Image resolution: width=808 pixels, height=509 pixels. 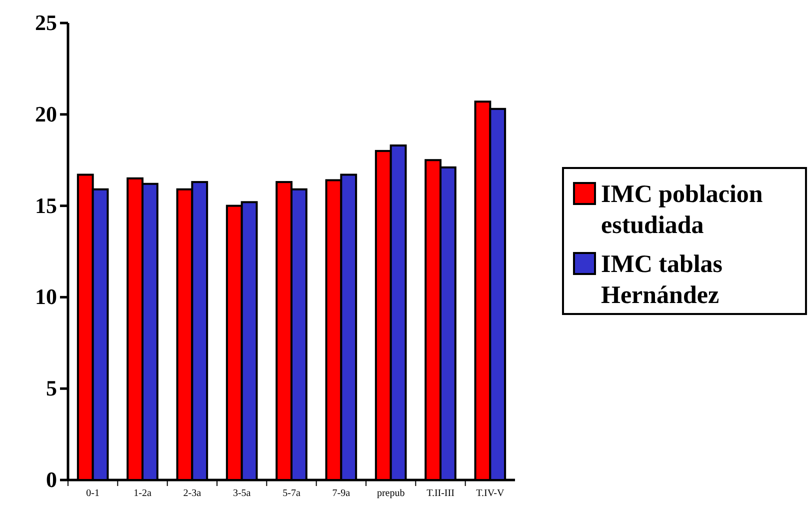 What do you see at coordinates (46, 113) in the screenshot?
I see `y-tick-label: 20` at bounding box center [46, 113].